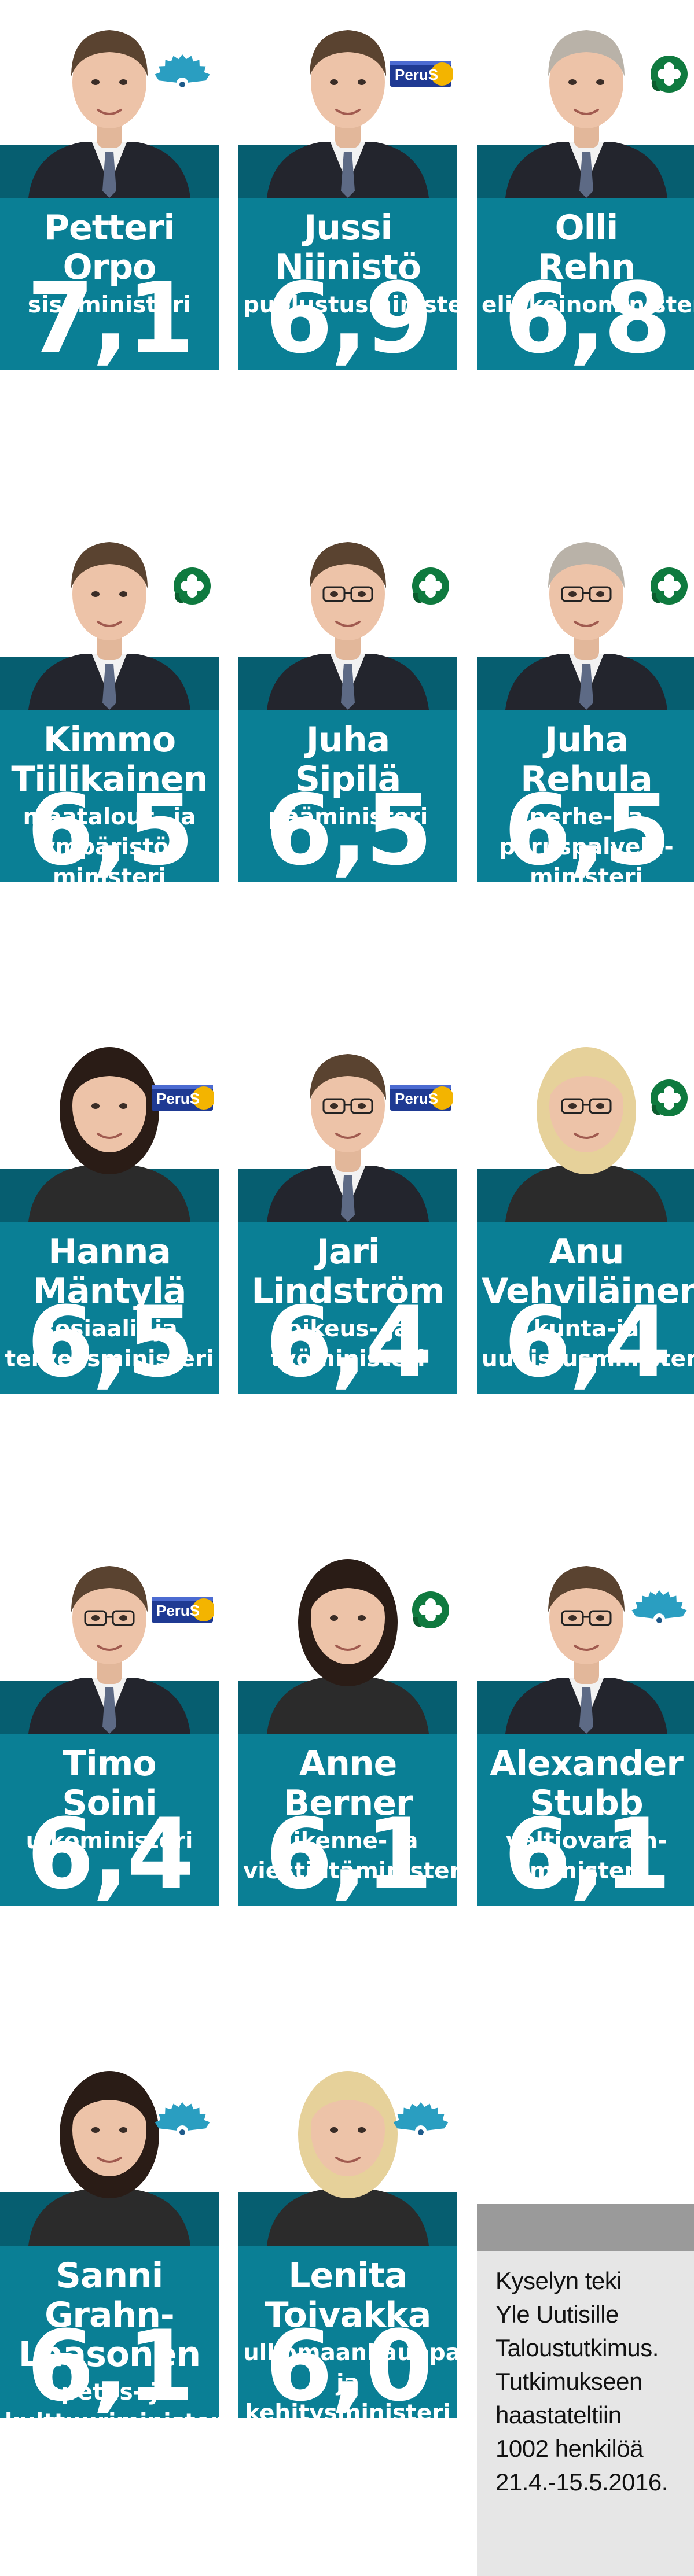  I want to click on minister-info: Jari Lindström oikeus- ja työministeri 6,4, so click(347, 1308).